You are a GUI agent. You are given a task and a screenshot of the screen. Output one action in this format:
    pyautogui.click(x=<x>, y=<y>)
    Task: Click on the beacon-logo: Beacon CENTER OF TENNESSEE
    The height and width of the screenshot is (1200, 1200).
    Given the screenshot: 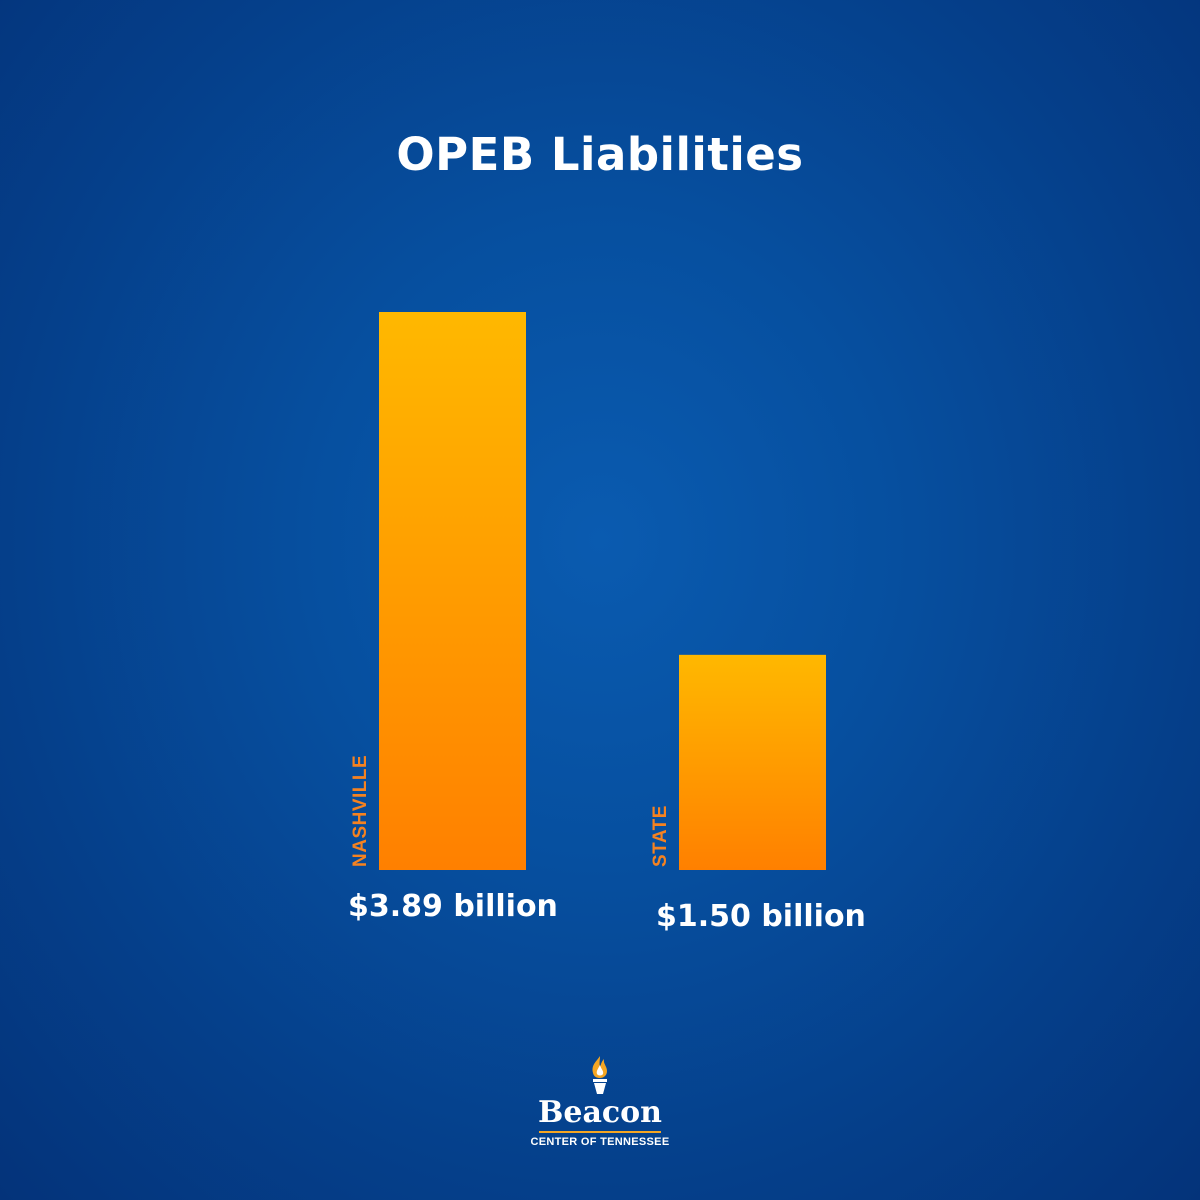 What is the action you would take?
    pyautogui.click(x=600, y=1107)
    